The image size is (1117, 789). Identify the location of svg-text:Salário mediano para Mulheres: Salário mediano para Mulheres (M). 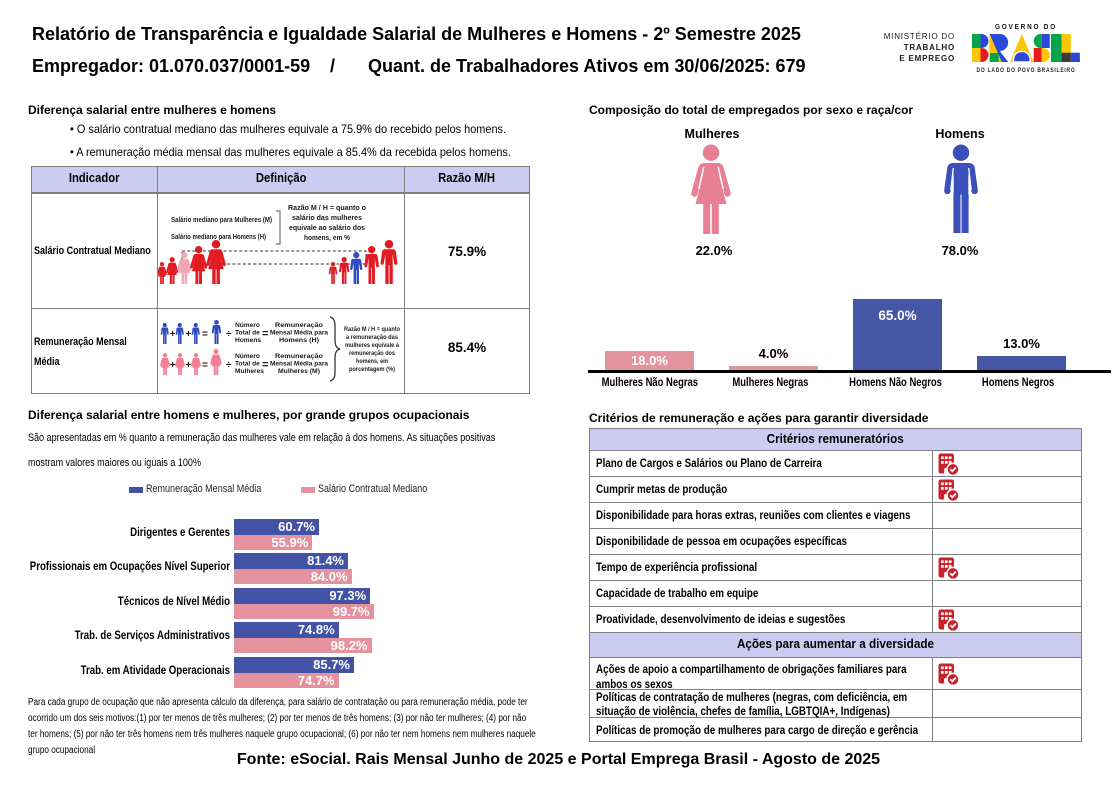
(221, 220).